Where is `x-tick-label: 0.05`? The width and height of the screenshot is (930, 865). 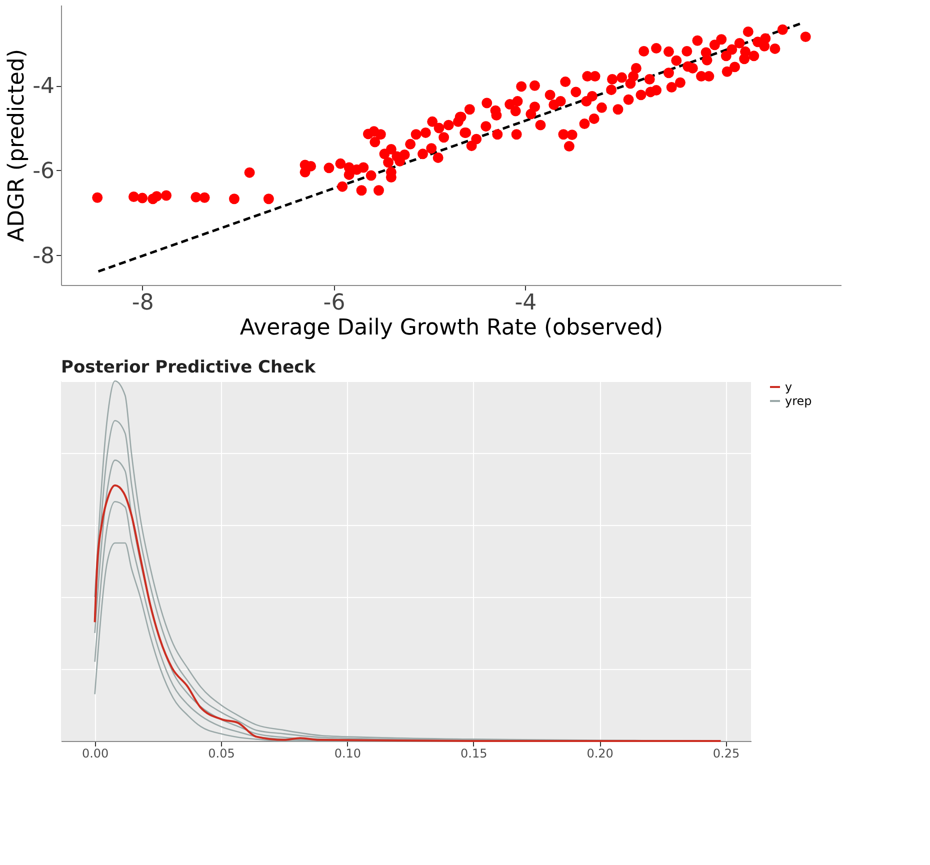 x-tick-label: 0.05 is located at coordinates (221, 753).